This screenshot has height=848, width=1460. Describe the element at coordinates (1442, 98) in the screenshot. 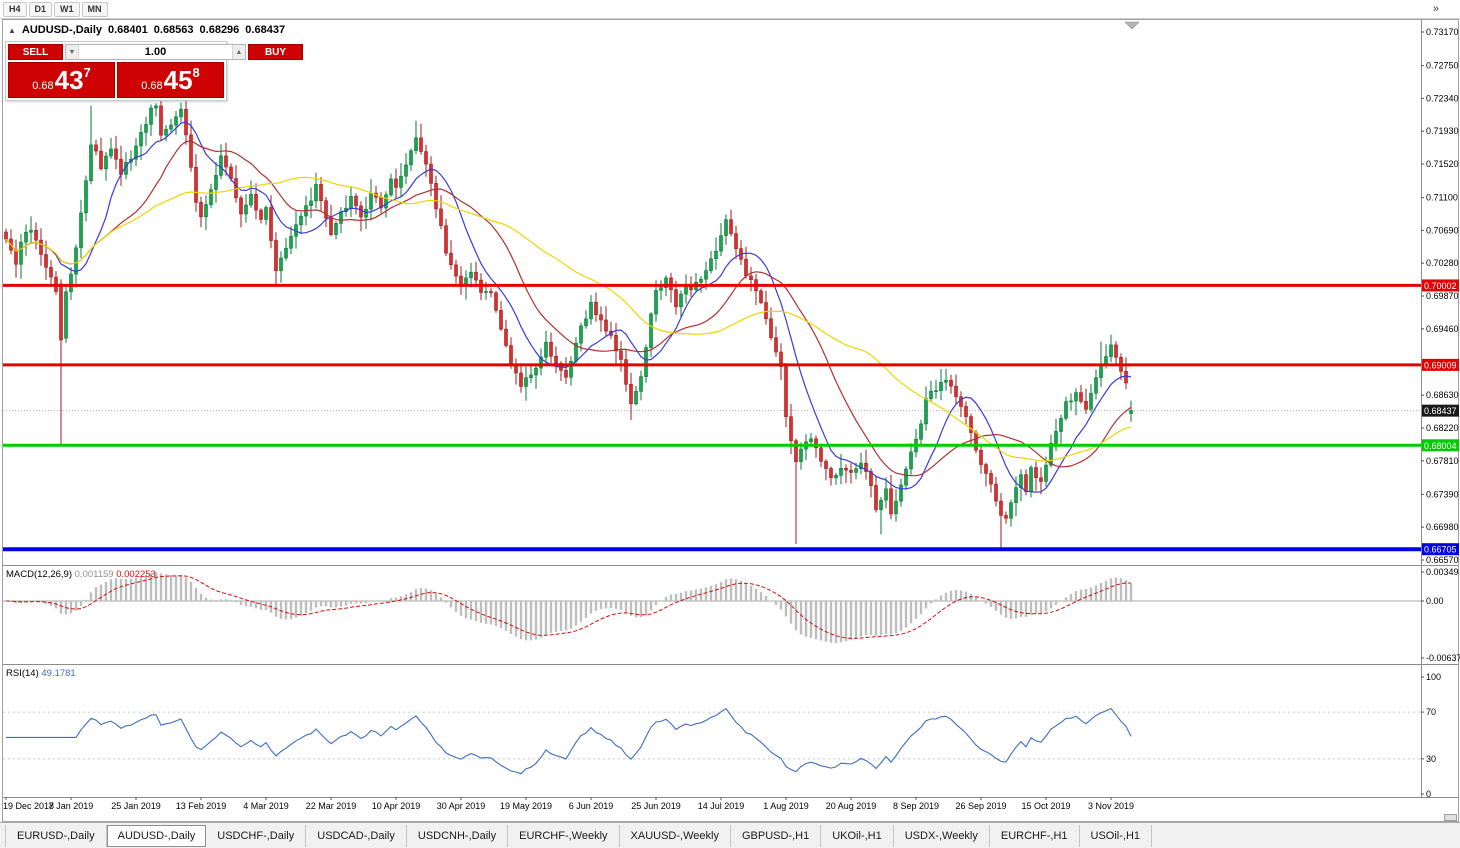

I see `svg-text: 0.72340` at that location.